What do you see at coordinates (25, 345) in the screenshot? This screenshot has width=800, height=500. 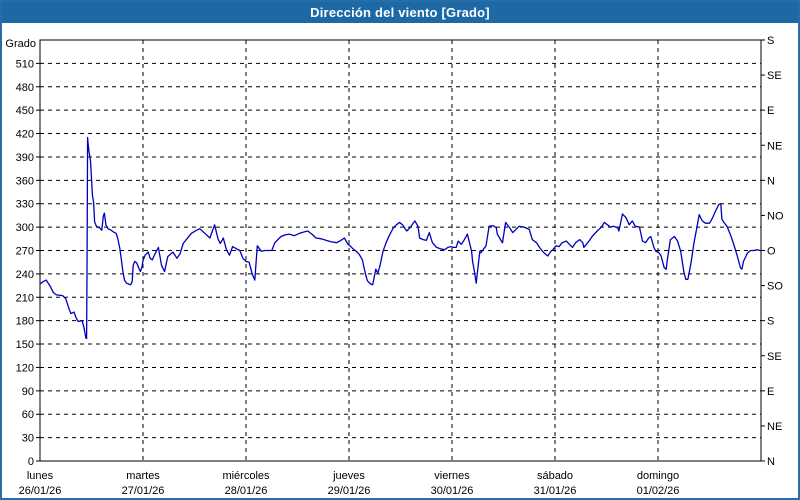 I see `y-axis-left-tick-label: 150` at bounding box center [25, 345].